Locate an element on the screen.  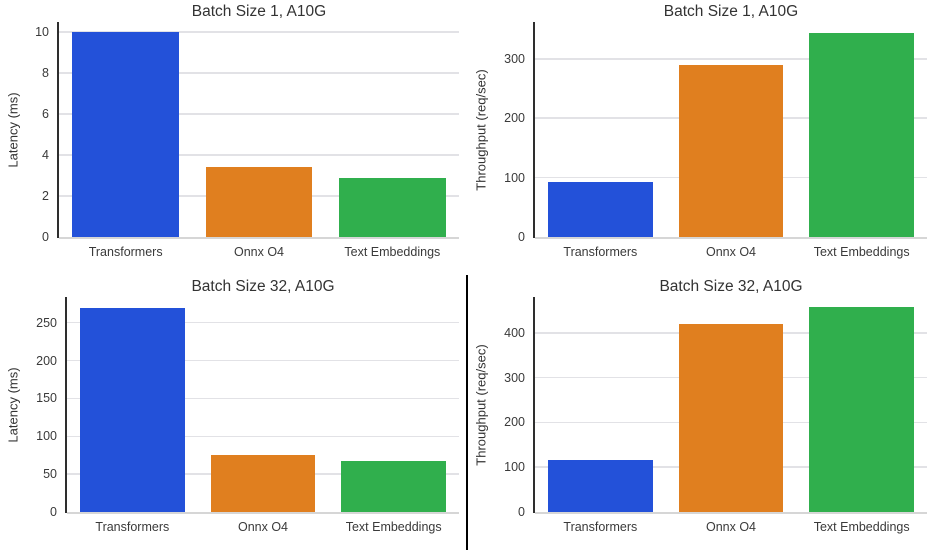
y-tick-label: 2 is located at coordinates (45, 196).